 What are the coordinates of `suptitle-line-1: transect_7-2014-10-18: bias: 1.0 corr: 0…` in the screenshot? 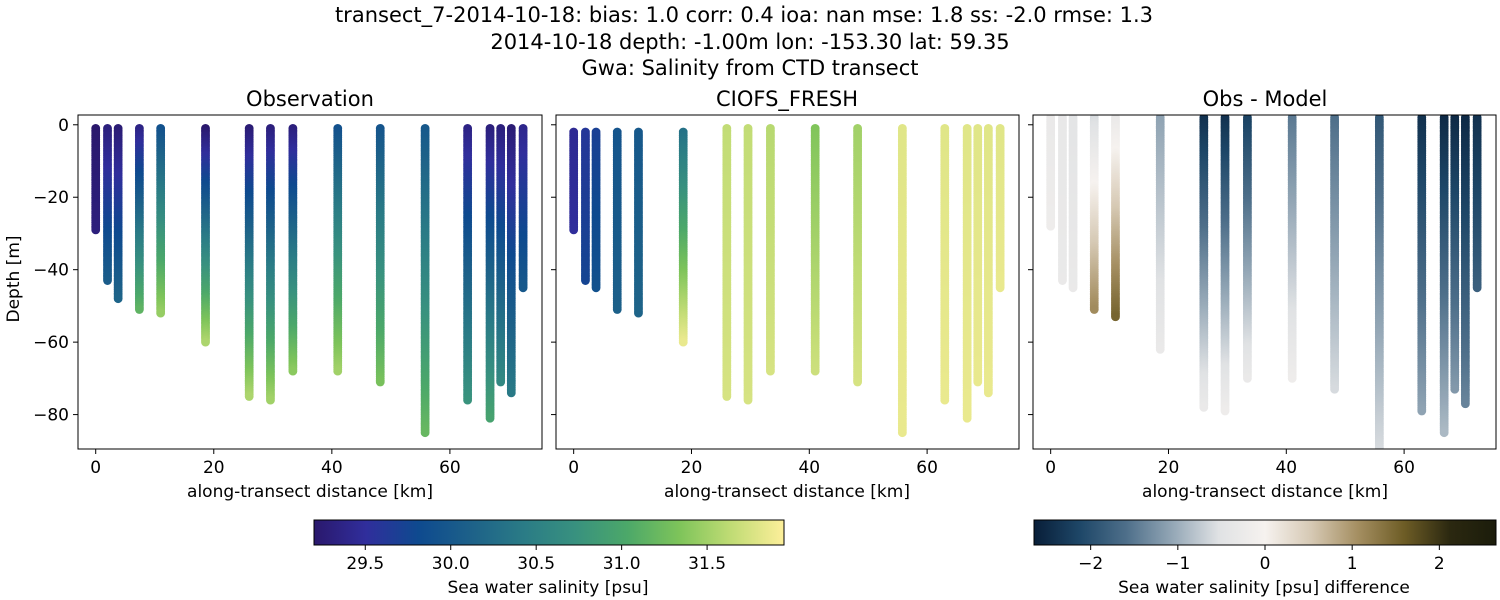 It's located at (744, 15).